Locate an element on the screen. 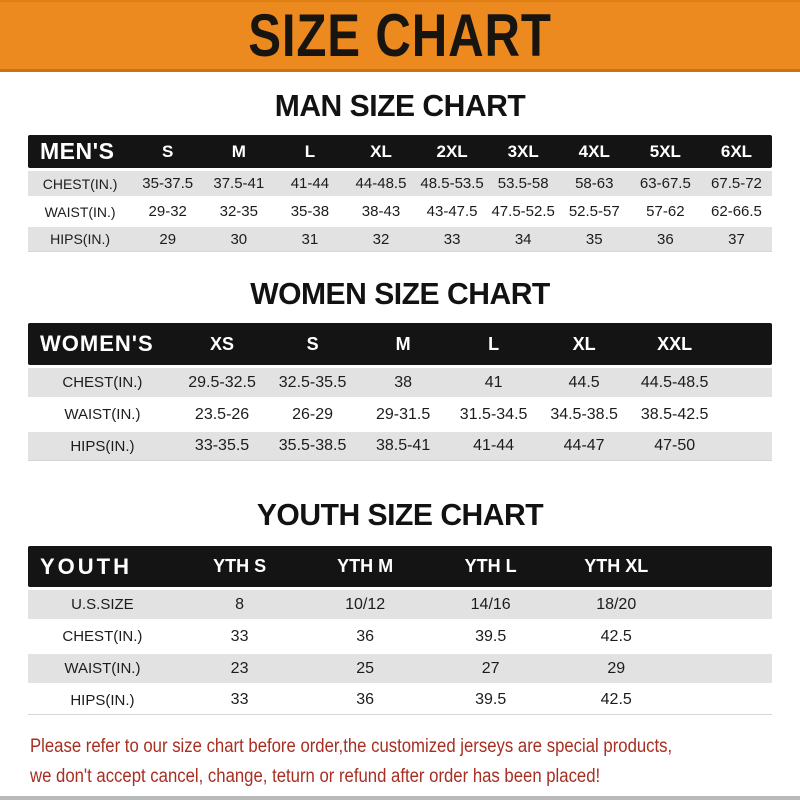  cell-value: 38.5-42.5 is located at coordinates (674, 414).